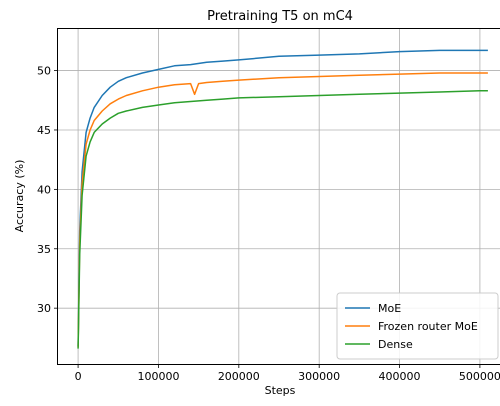  What do you see at coordinates (389, 308) in the screenshot?
I see `legend-label-moe: MoE` at bounding box center [389, 308].